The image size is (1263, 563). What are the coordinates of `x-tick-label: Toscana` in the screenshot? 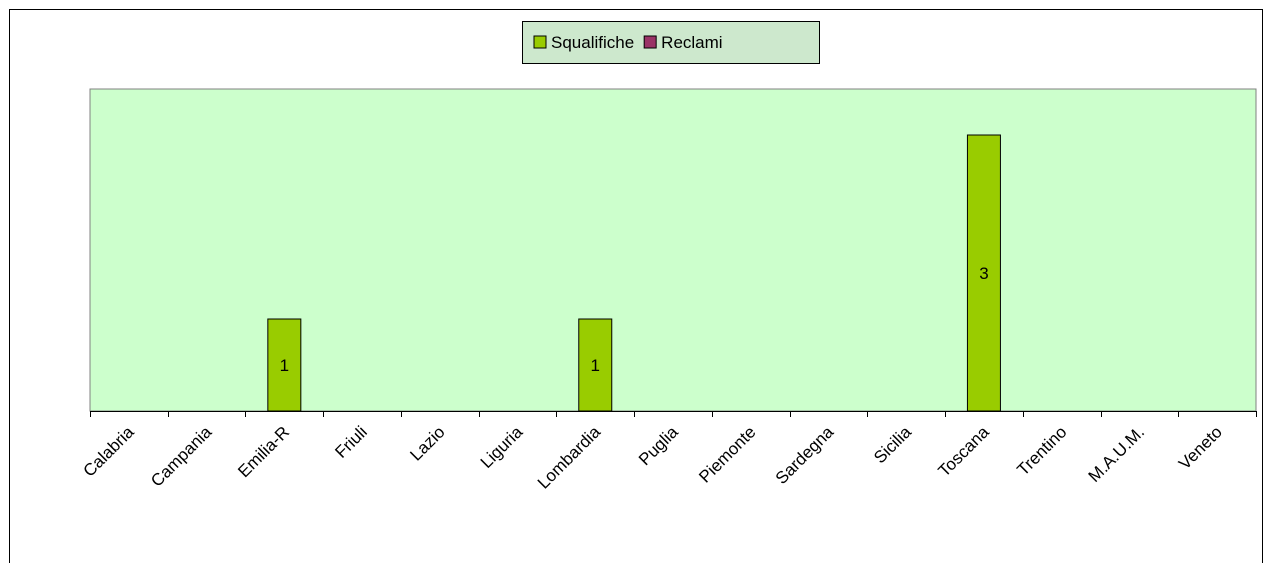 It's located at (964, 451).